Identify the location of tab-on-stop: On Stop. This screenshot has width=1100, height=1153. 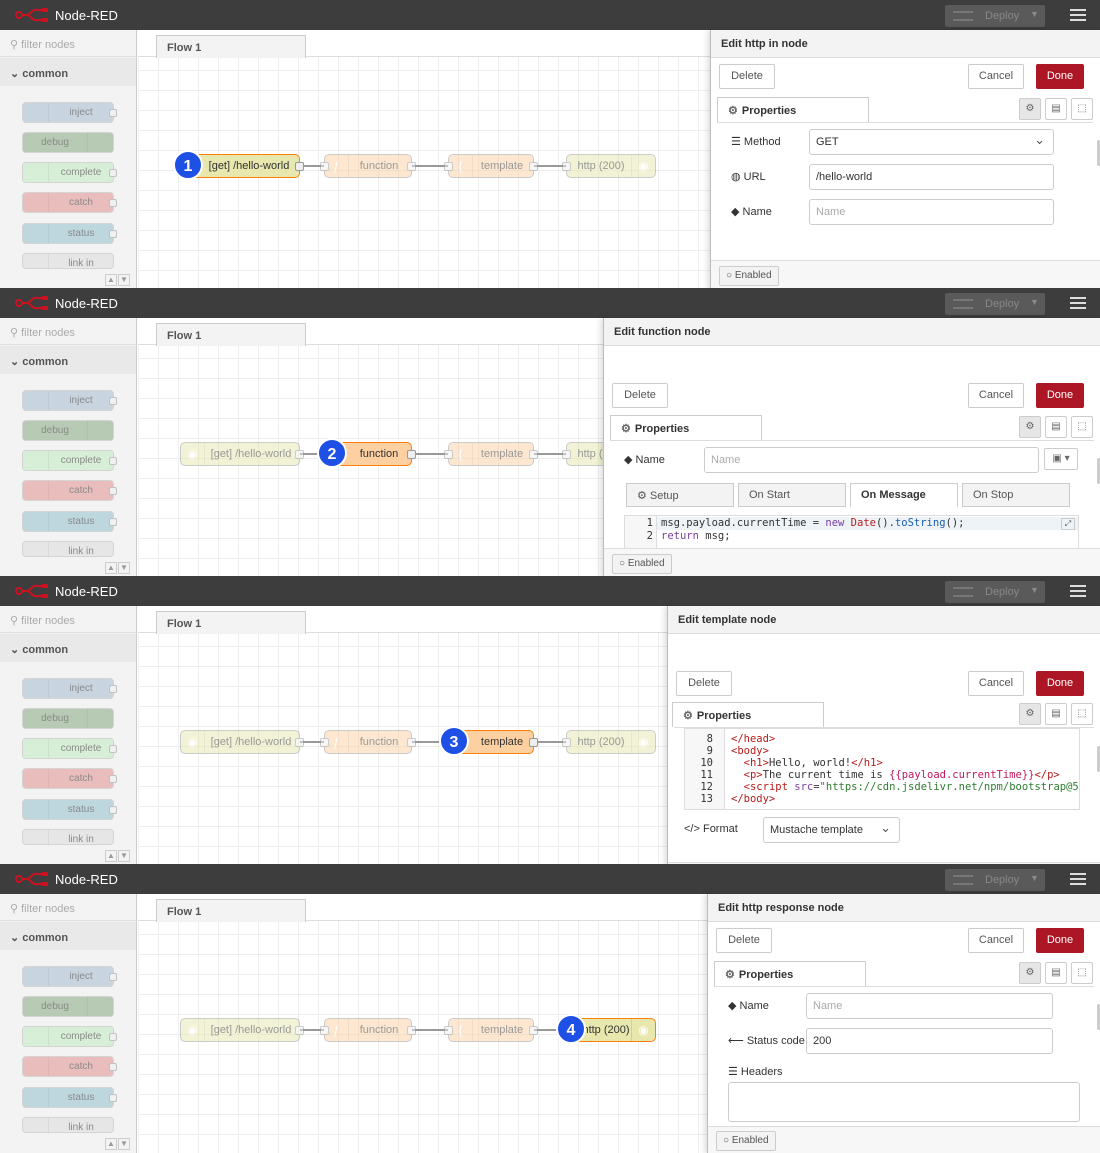
(1016, 495).